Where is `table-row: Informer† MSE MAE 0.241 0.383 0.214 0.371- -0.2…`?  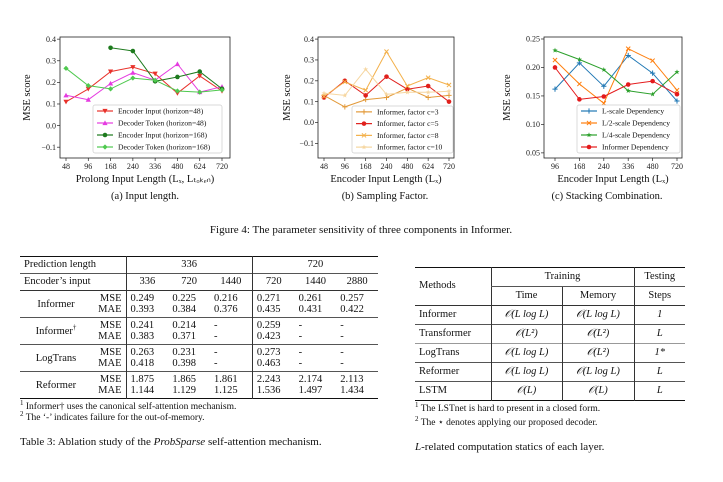
table-row: Informer† MSE MAE 0.241 0.383 0.214 0.371- -0.2… is located at coordinates (199, 331).